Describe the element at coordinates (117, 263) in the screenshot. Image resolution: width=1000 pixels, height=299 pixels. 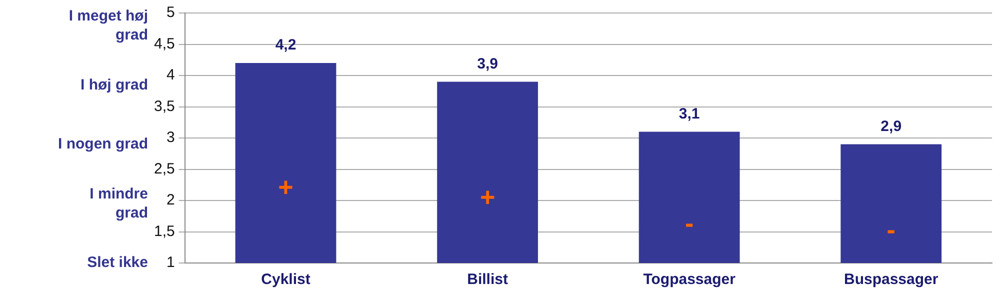
I see `text: Slet ikke` at that location.